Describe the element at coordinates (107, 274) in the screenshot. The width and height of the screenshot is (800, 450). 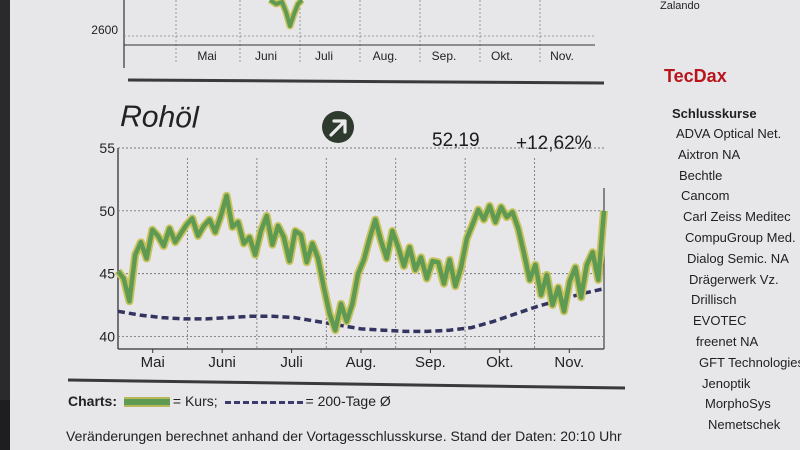
I see `y-tick-label: 45` at that location.